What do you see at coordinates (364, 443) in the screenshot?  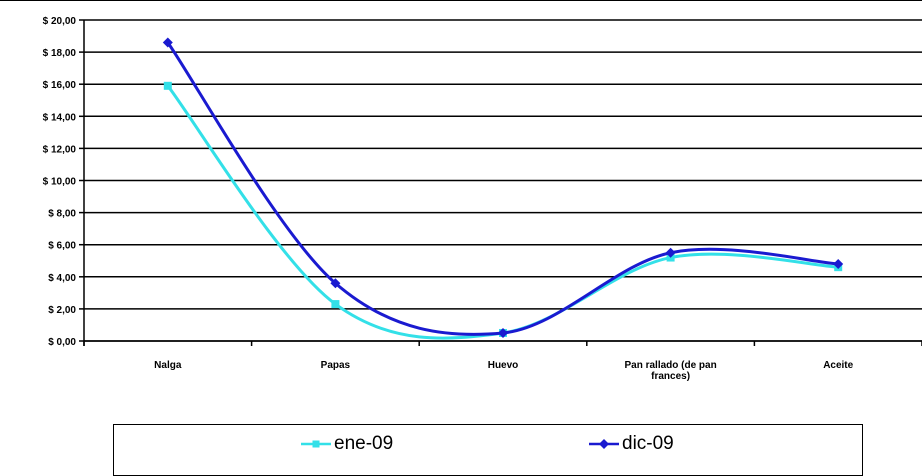 I see `legend-label-ene-09: ene-09` at bounding box center [364, 443].